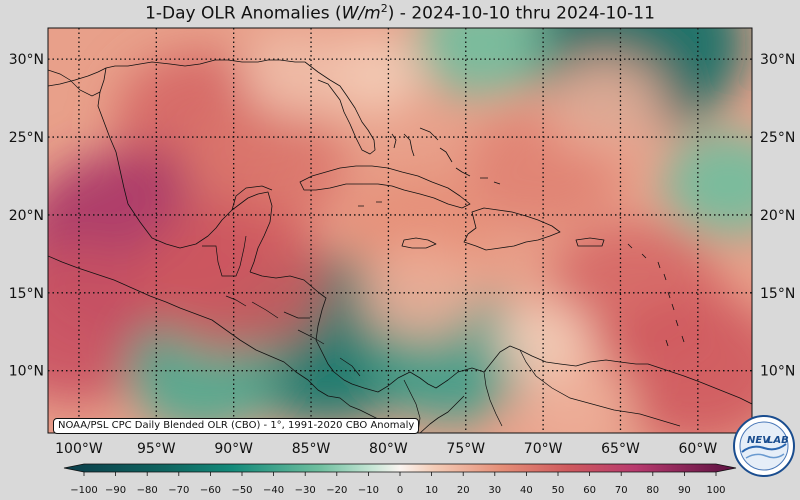  I want to click on lat-label-left: 30°N, so click(26, 60).